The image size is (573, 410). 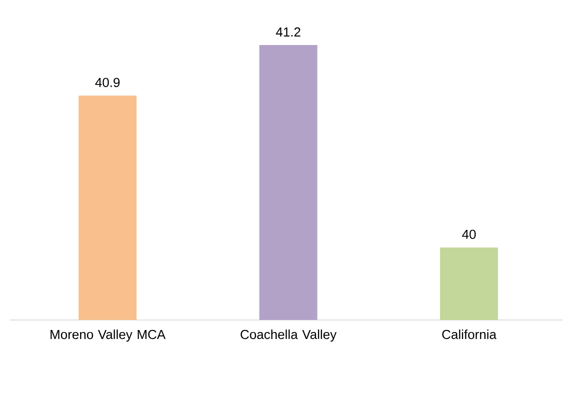 I want to click on data-label: 40, so click(x=469, y=234).